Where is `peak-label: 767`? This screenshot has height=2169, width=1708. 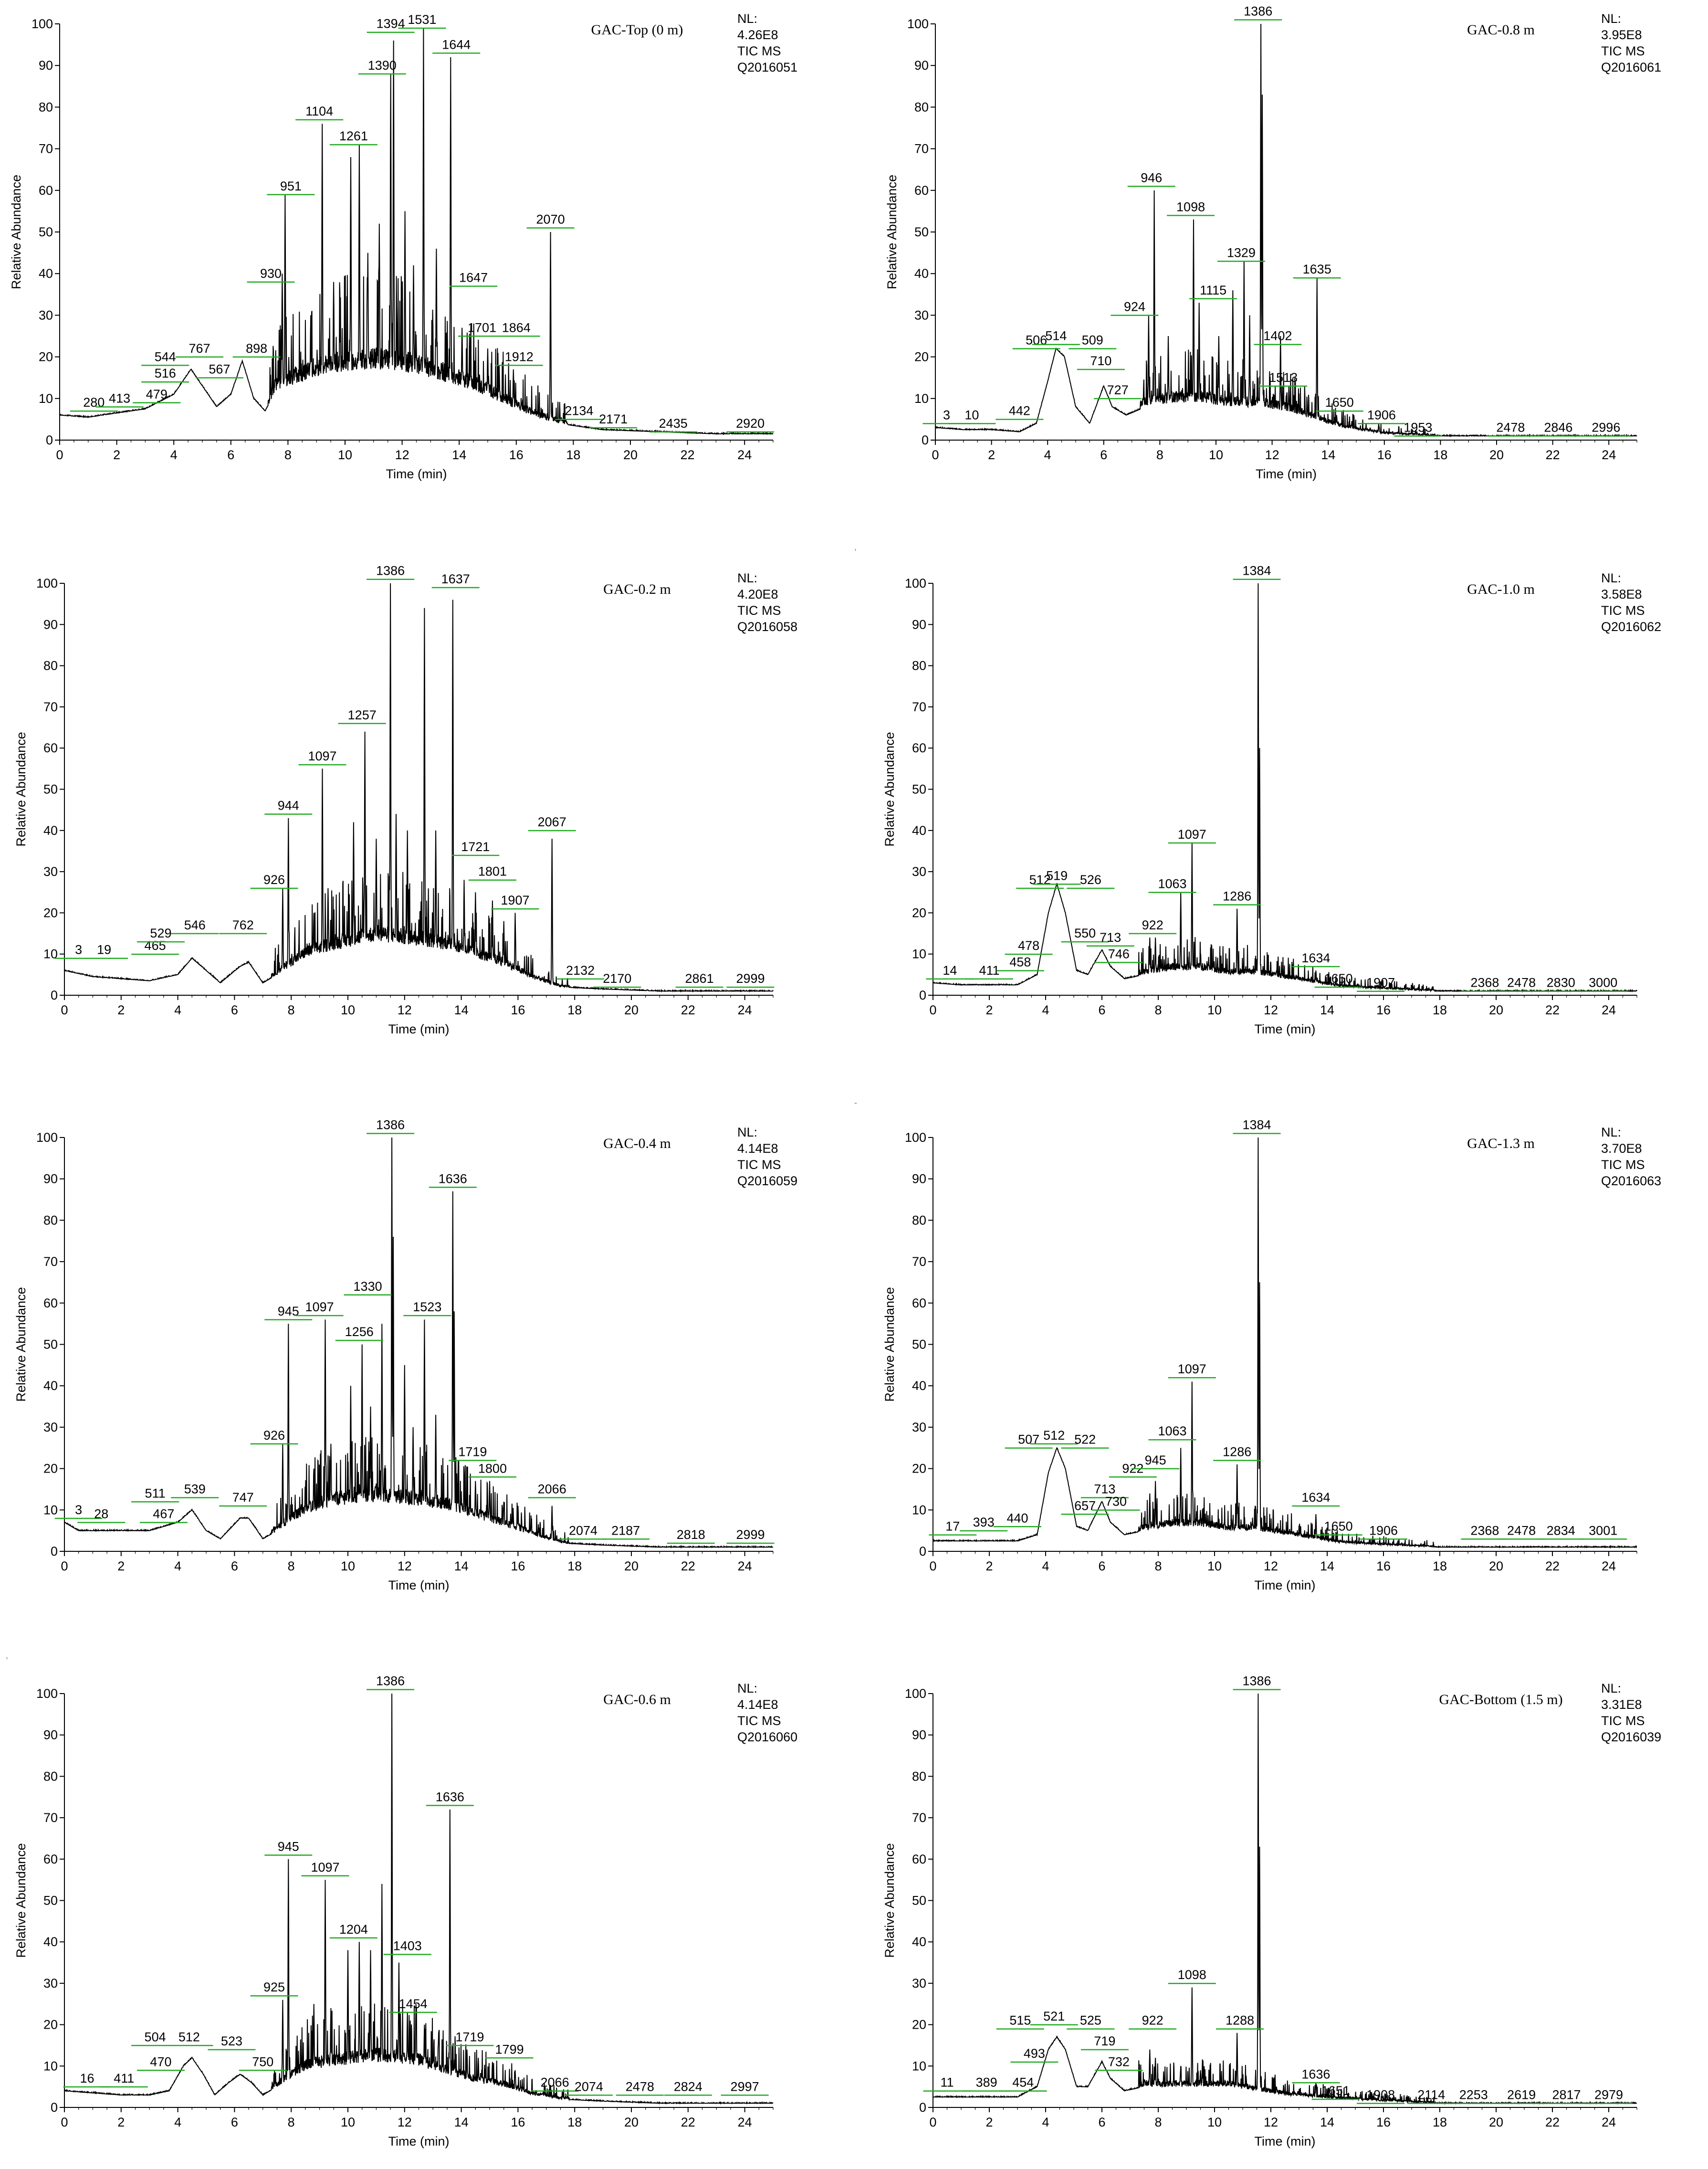 peak-label: 767 is located at coordinates (199, 348).